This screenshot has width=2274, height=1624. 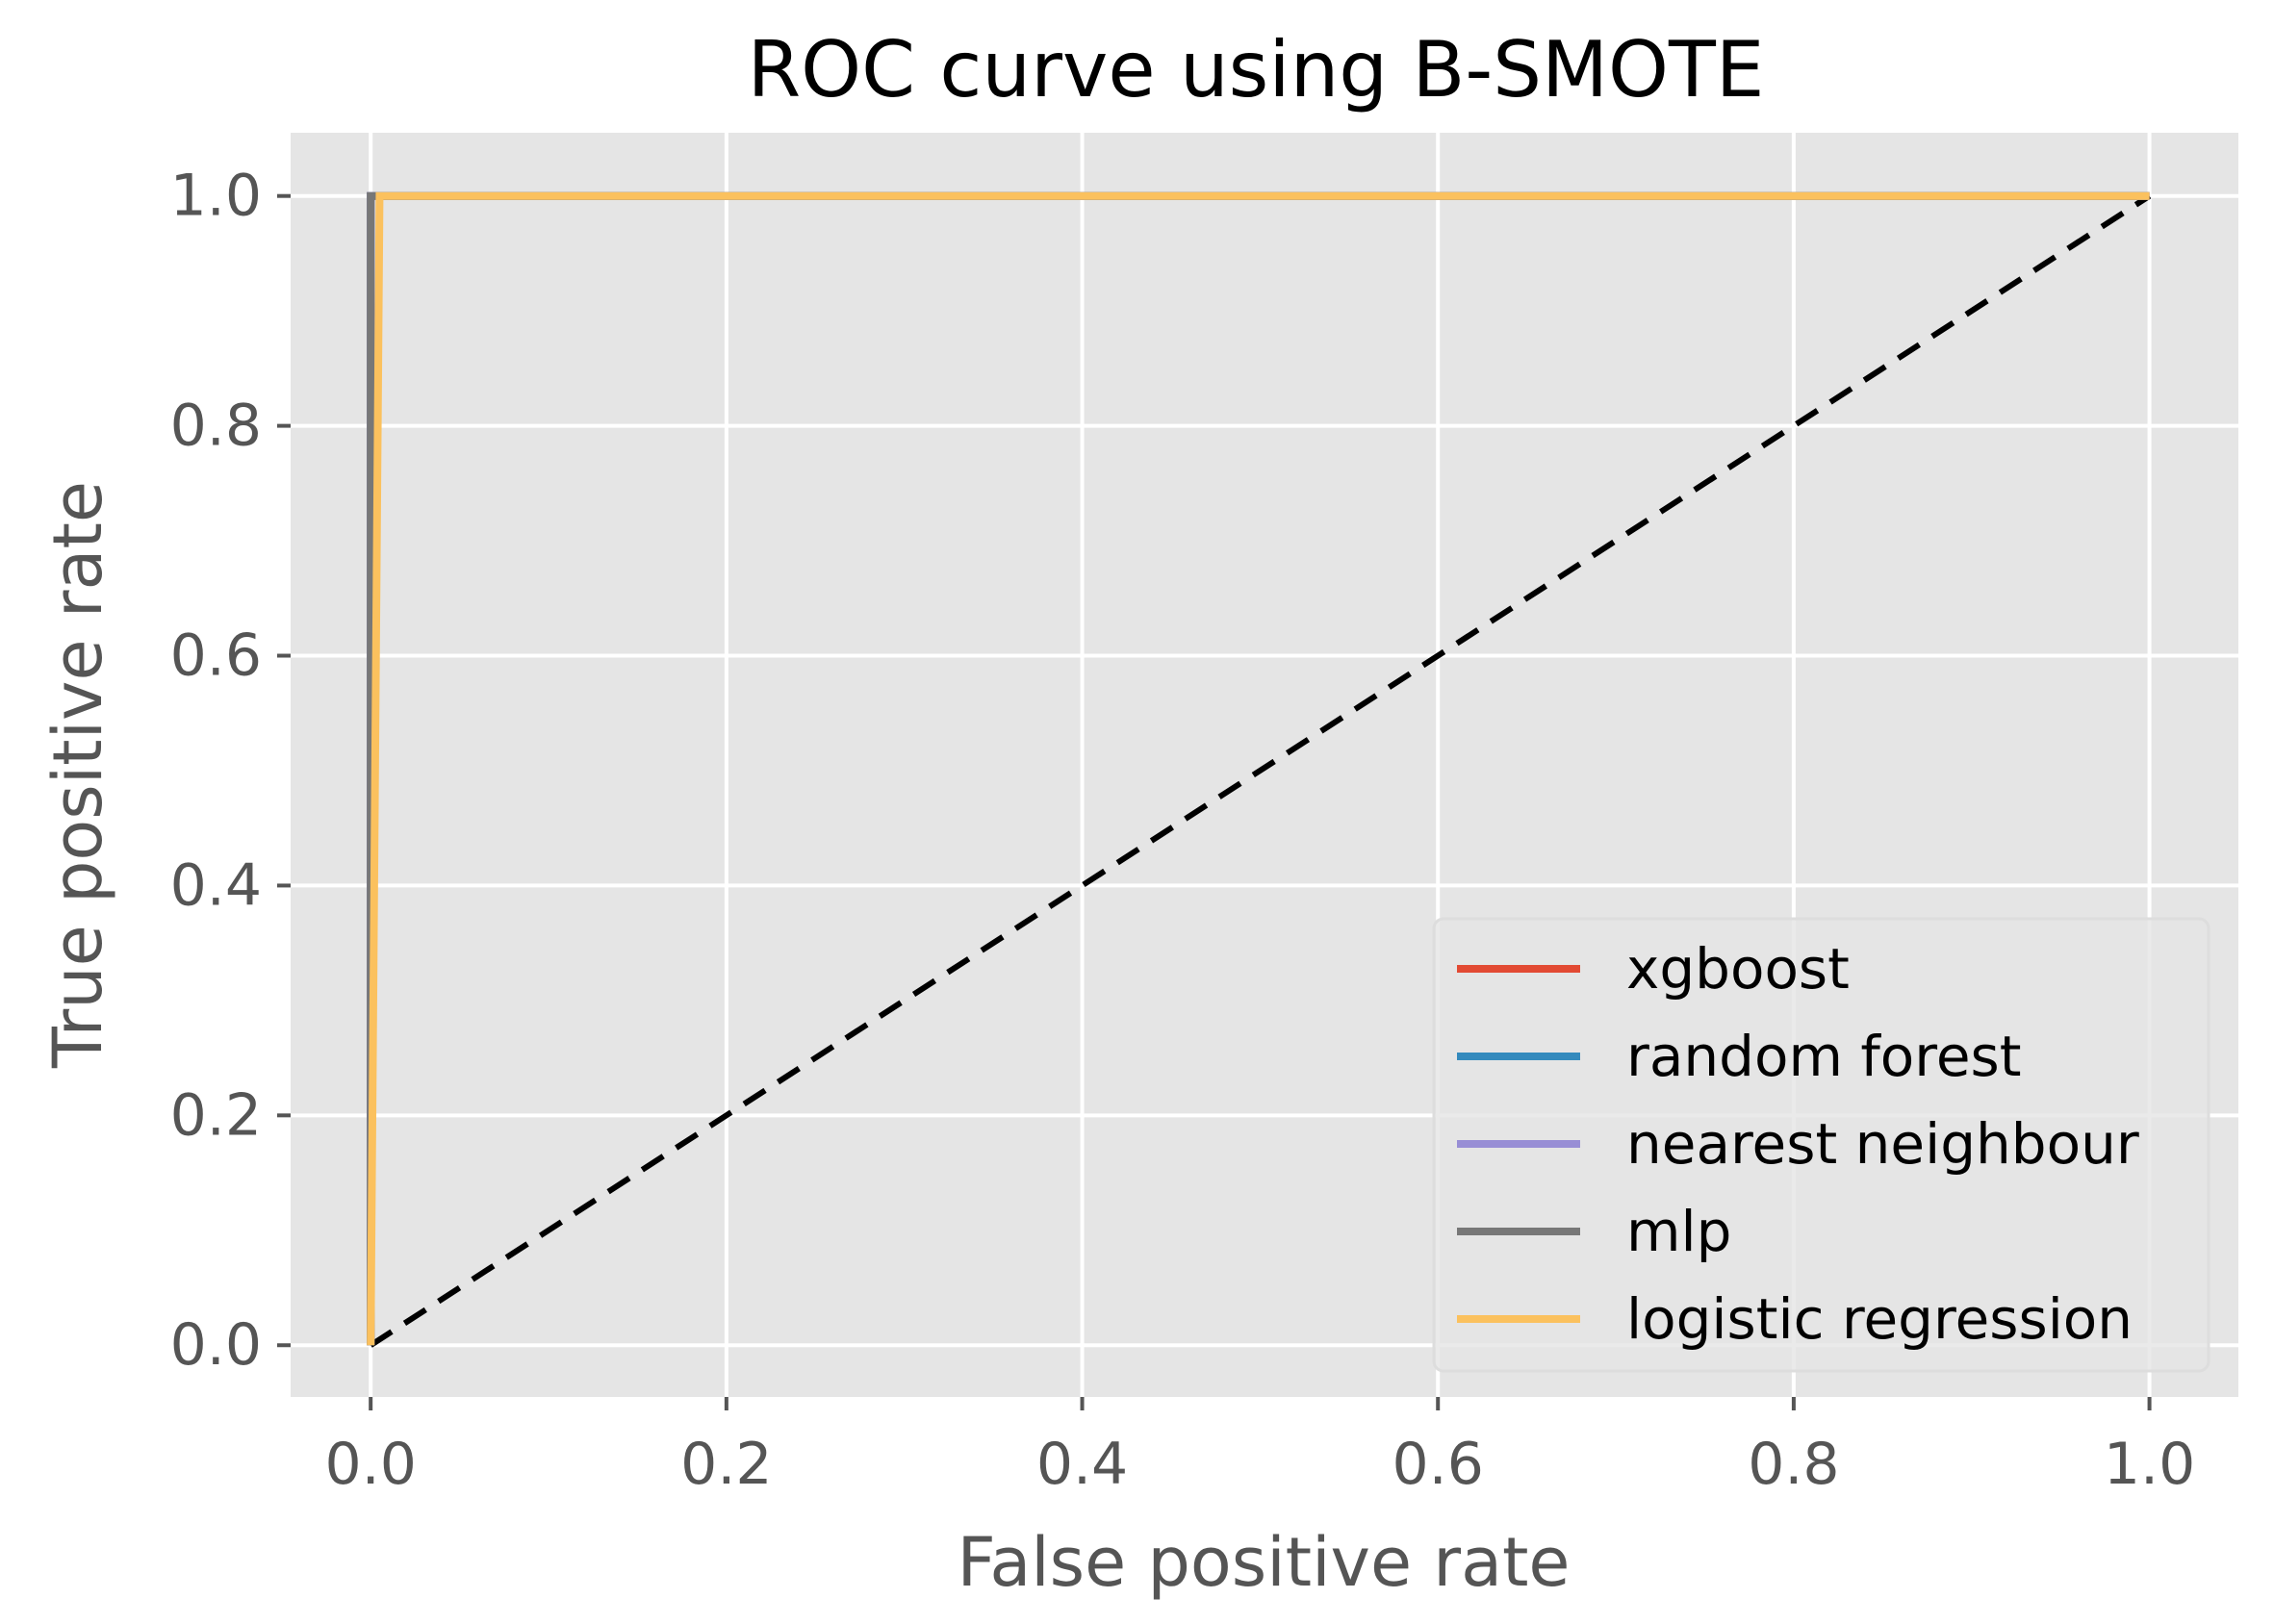 What do you see at coordinates (216, 885) in the screenshot?
I see `y-tick-label: 0.4` at bounding box center [216, 885].